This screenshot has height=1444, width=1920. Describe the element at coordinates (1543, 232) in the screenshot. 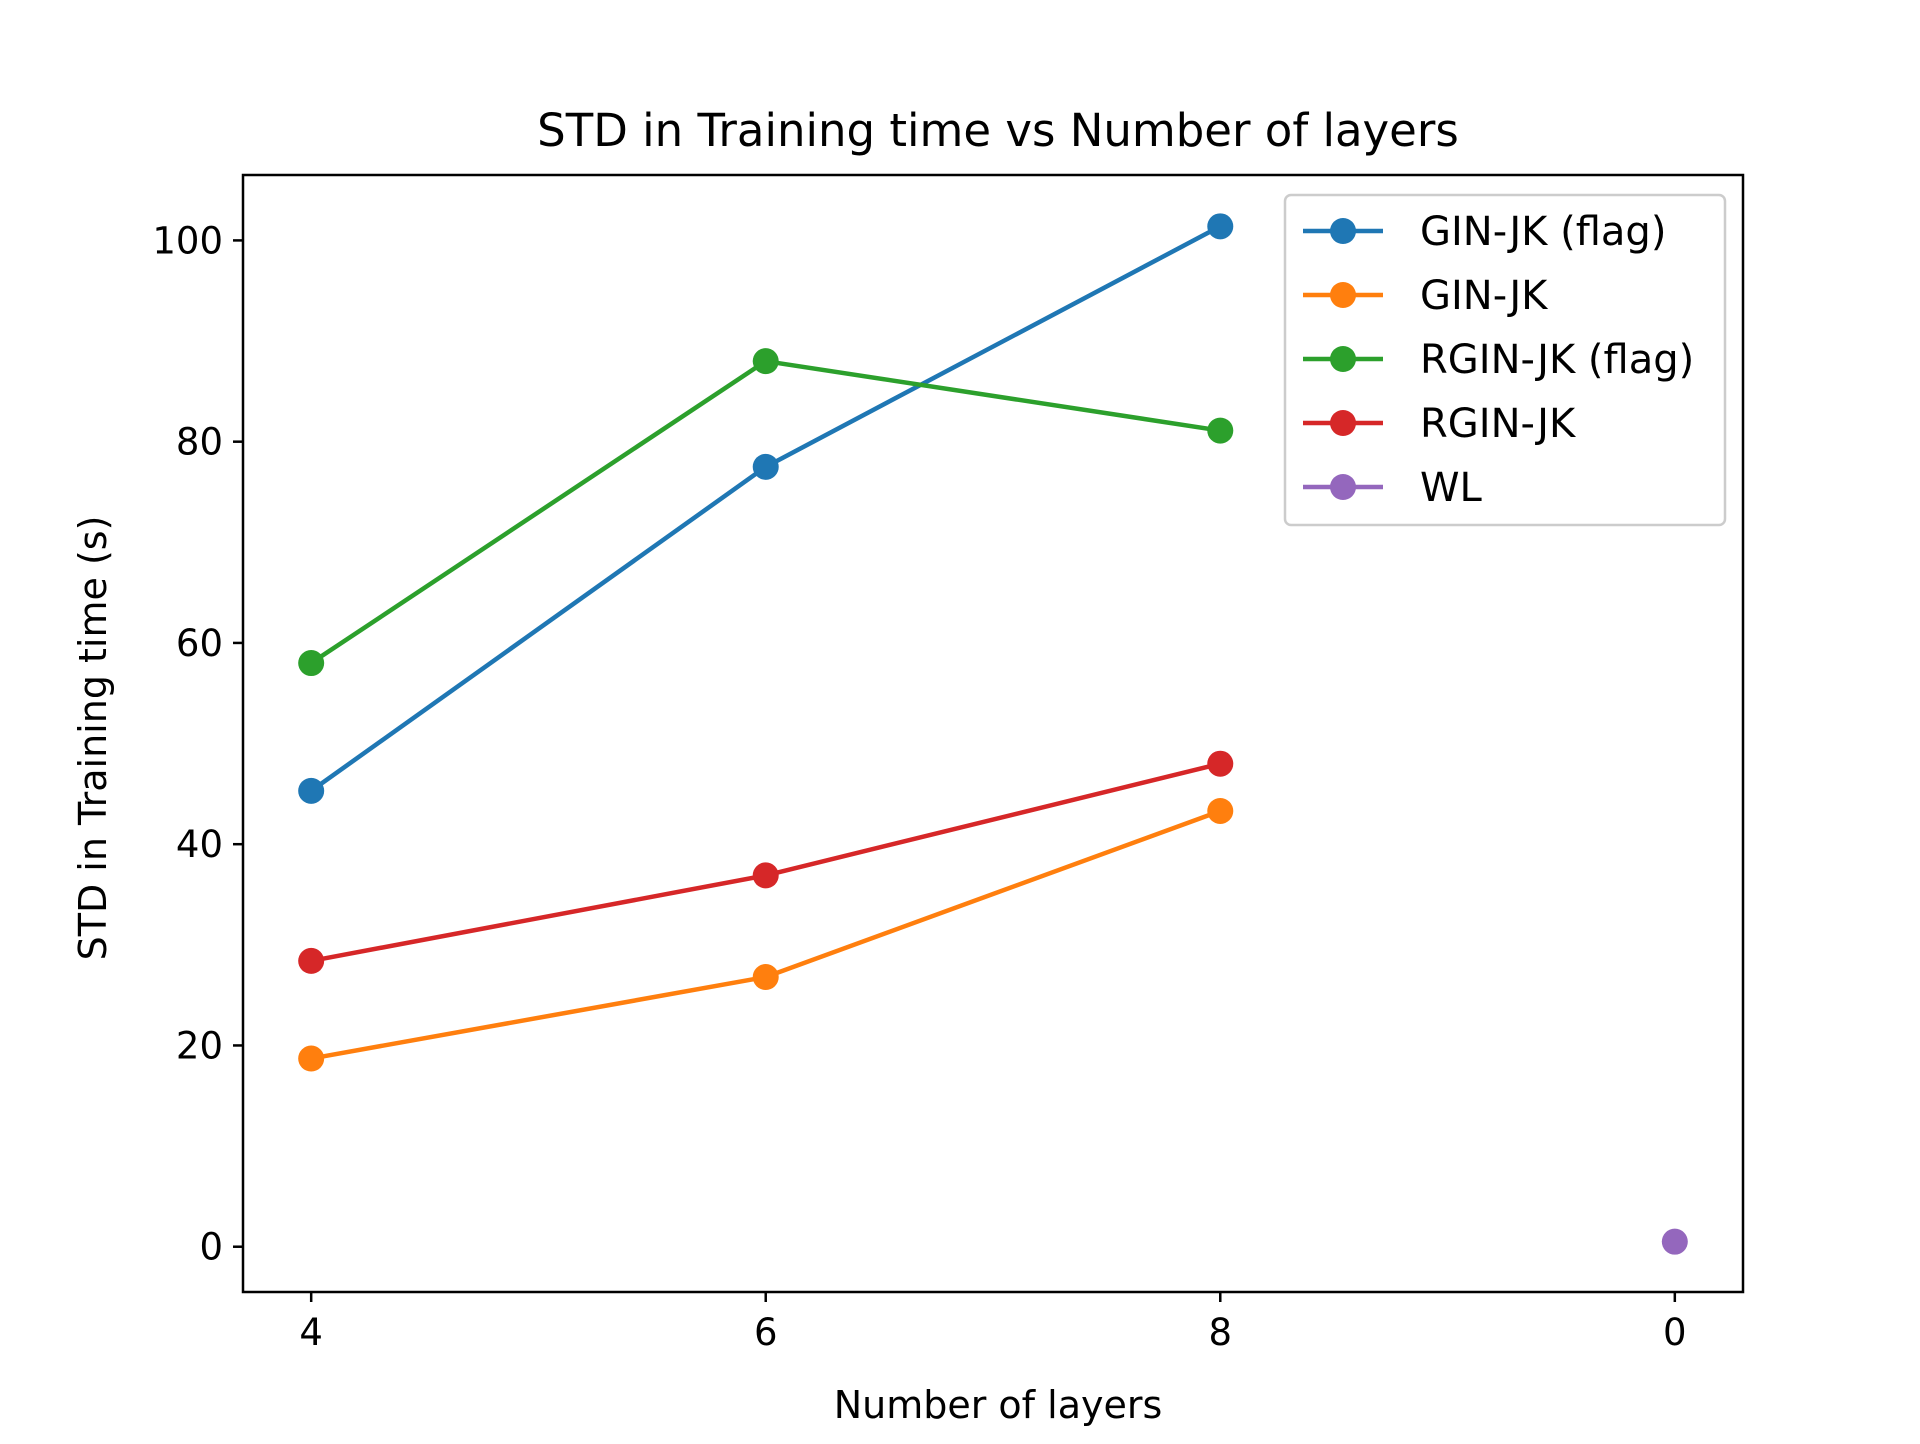

I see `legend-label-gin-jk-flag: GIN-JK (flag)` at that location.